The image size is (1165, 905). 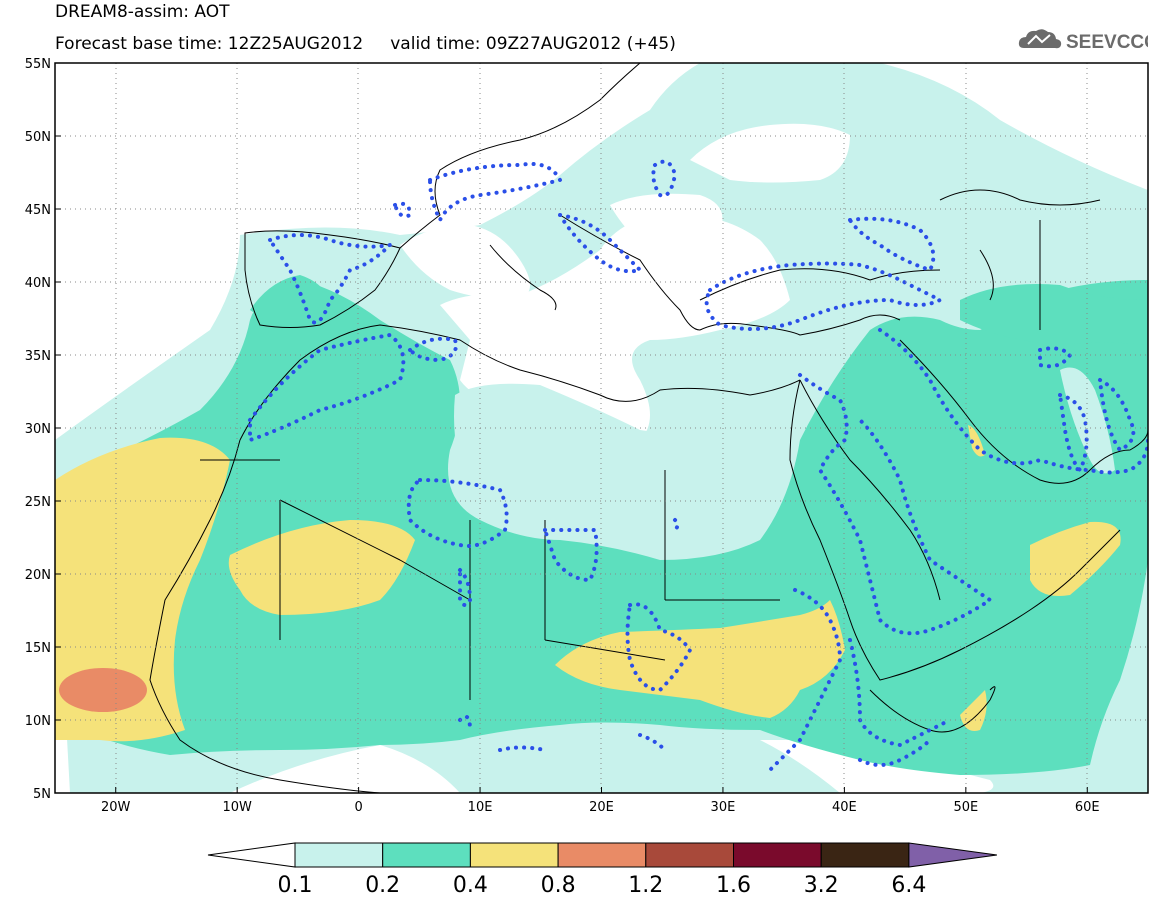 What do you see at coordinates (38, 283) in the screenshot?
I see `lat-tick-label: 40N` at bounding box center [38, 283].